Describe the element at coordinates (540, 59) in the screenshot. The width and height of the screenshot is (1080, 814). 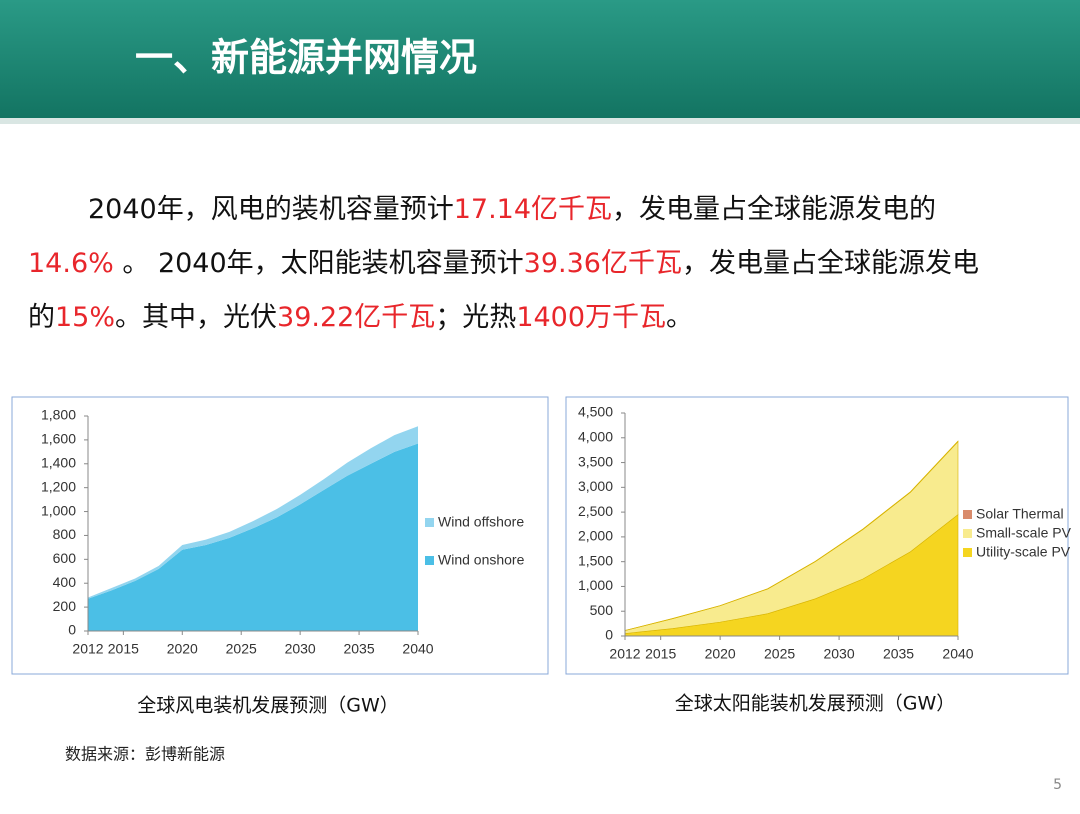
I see `header-band` at that location.